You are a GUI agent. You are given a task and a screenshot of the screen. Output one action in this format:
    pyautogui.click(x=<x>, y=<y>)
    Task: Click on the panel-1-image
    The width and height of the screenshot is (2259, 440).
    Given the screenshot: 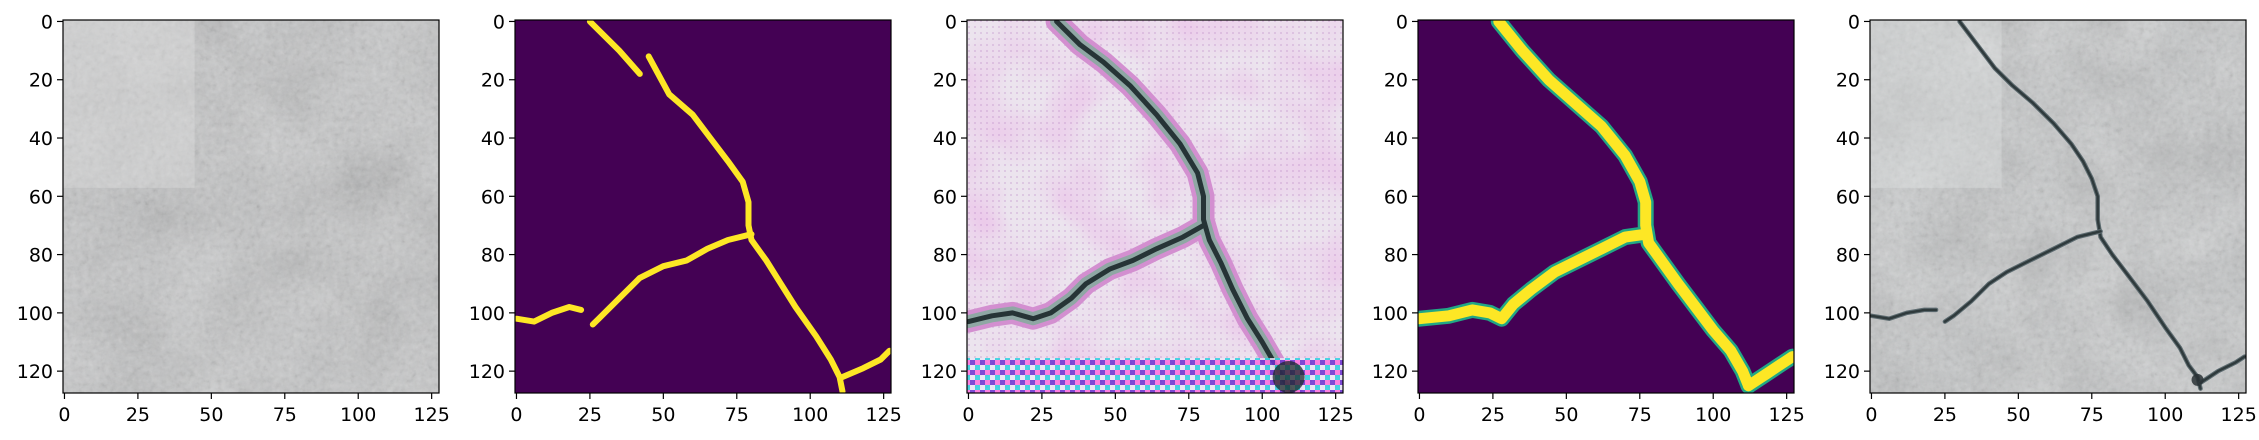 What is the action you would take?
    pyautogui.click(x=251, y=206)
    